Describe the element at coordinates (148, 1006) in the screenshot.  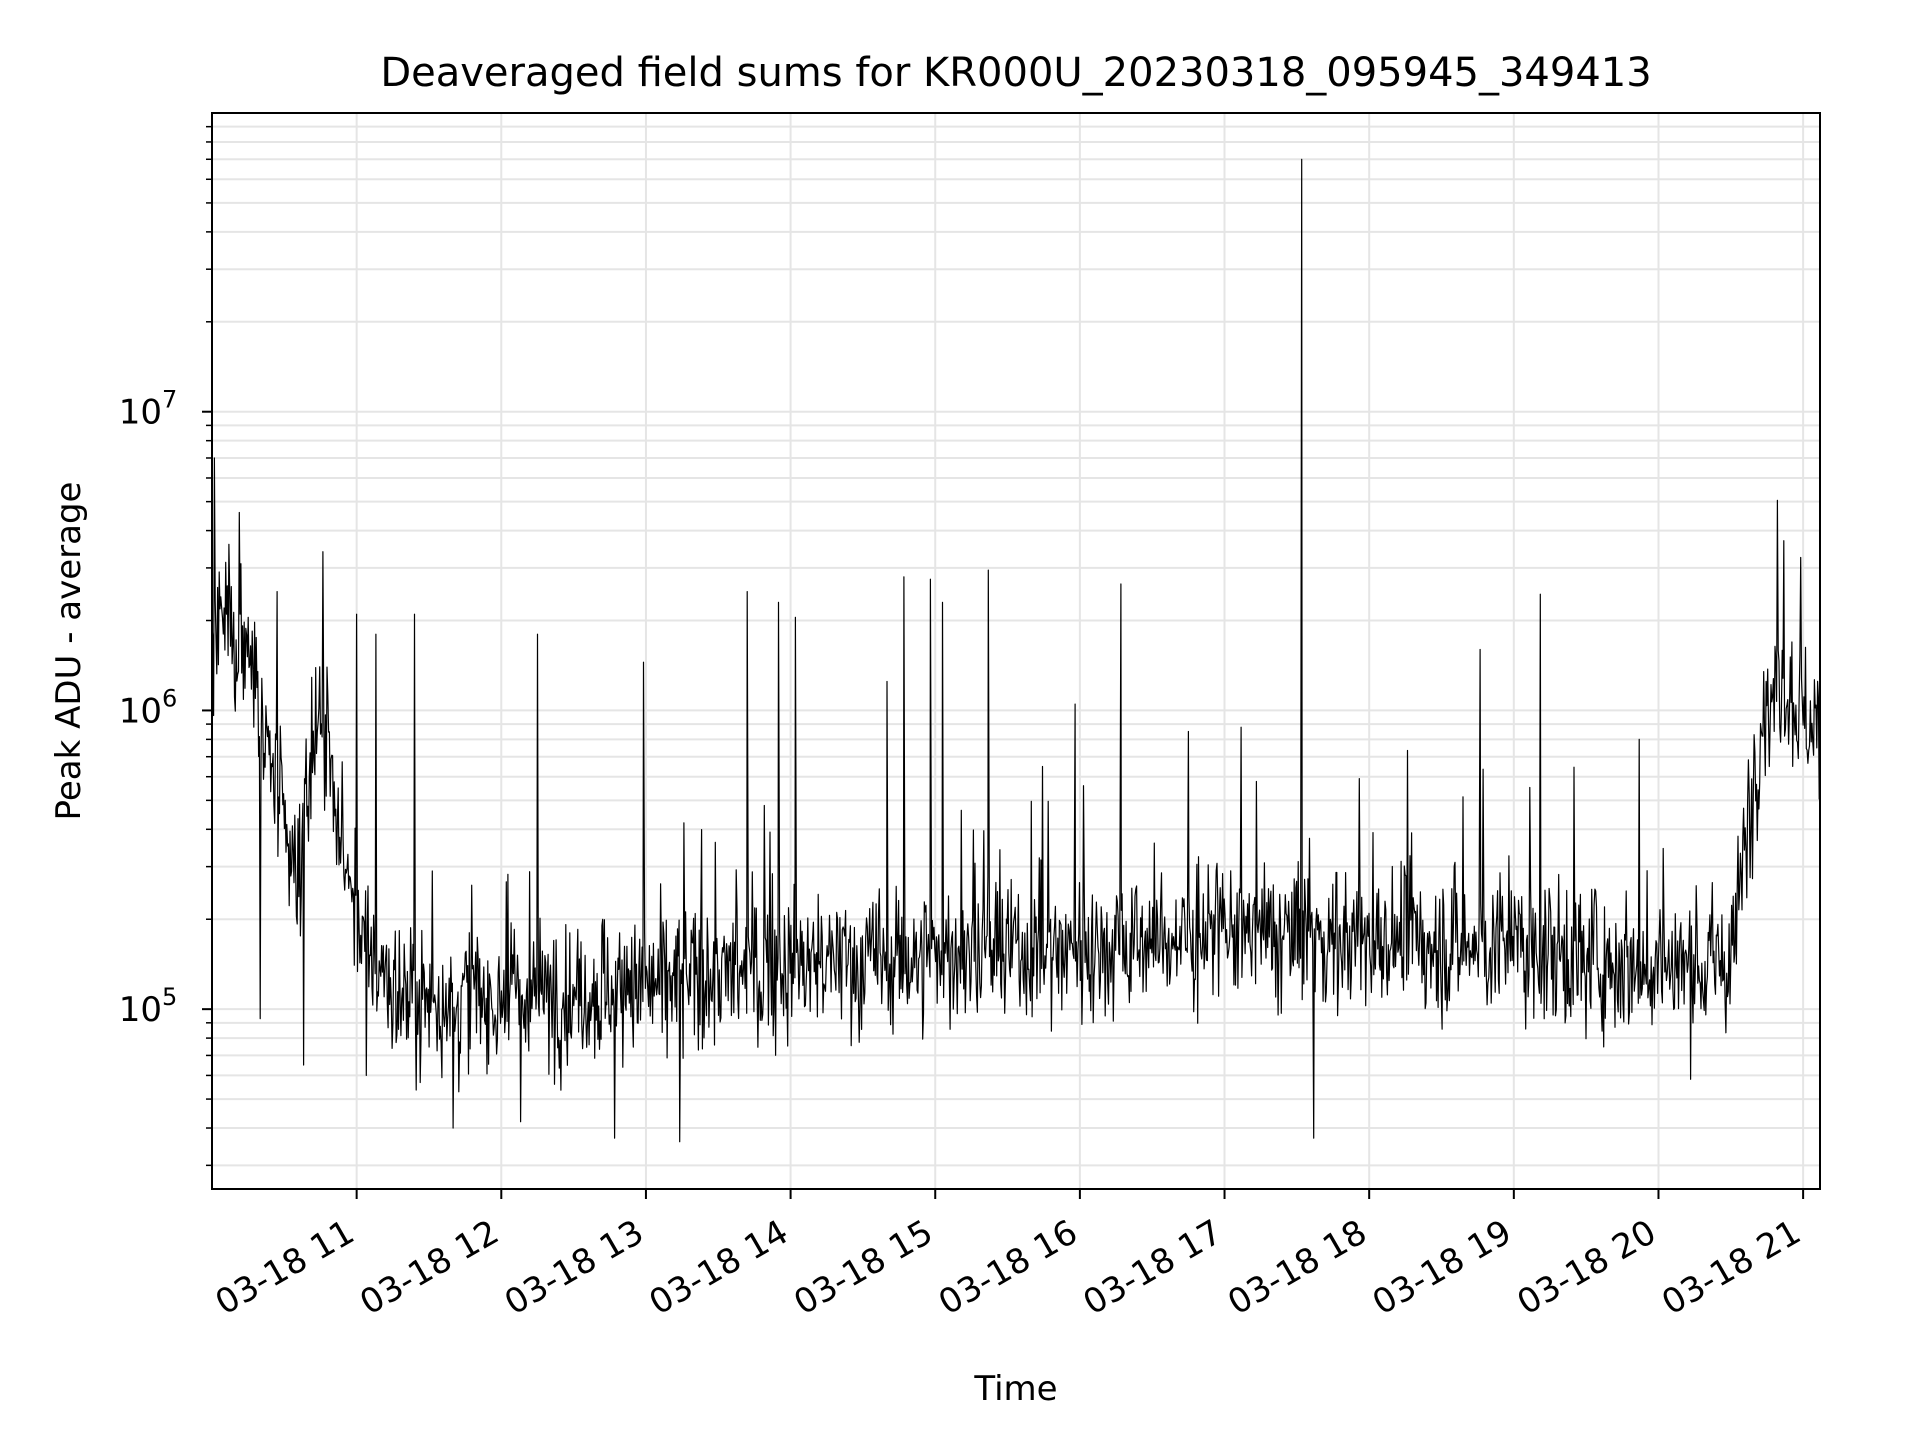
I see `y-tick-label: 10⁵` at that location.